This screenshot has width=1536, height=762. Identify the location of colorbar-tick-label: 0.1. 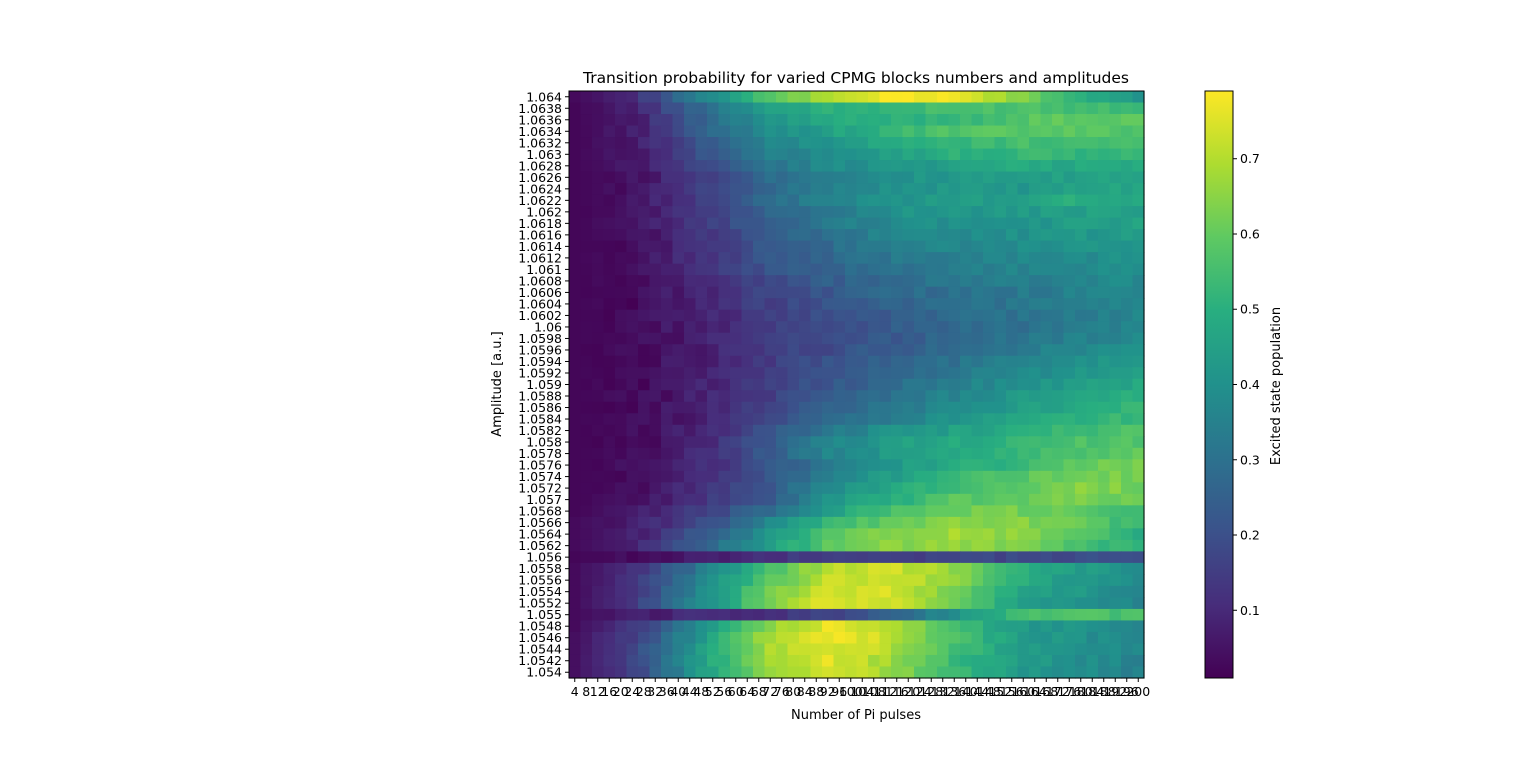
(1250, 610).